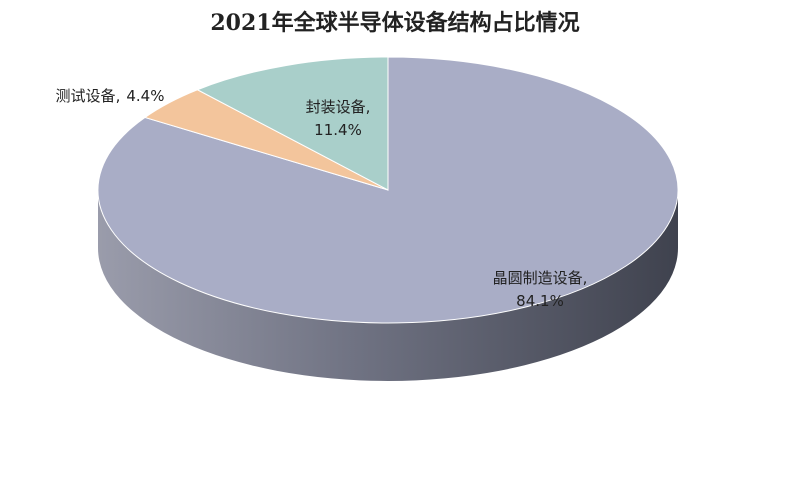 Image resolution: width=791 pixels, height=481 pixels. I want to click on data-label: 封装设备, 11.4%, so click(338, 118).